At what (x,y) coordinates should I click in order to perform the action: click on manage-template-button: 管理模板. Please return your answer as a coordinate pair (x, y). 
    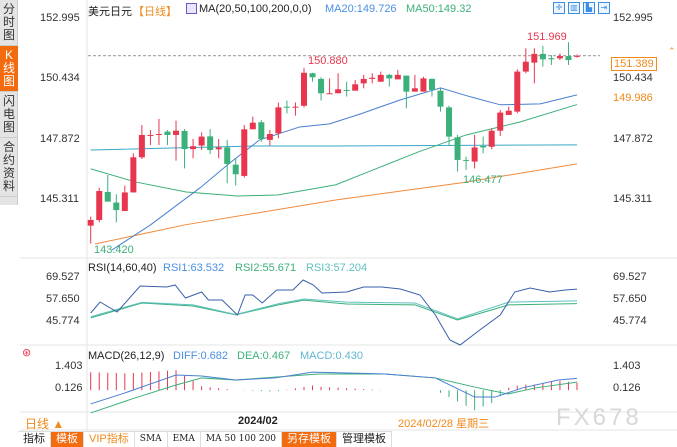
    Looking at the image, I should click on (365, 439).